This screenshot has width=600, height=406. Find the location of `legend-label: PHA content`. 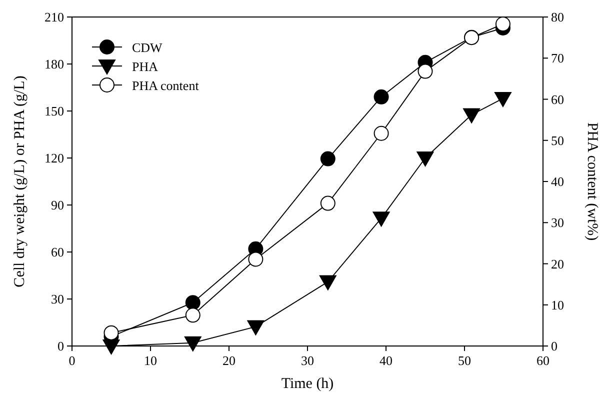

legend-label: PHA content is located at coordinates (166, 85).